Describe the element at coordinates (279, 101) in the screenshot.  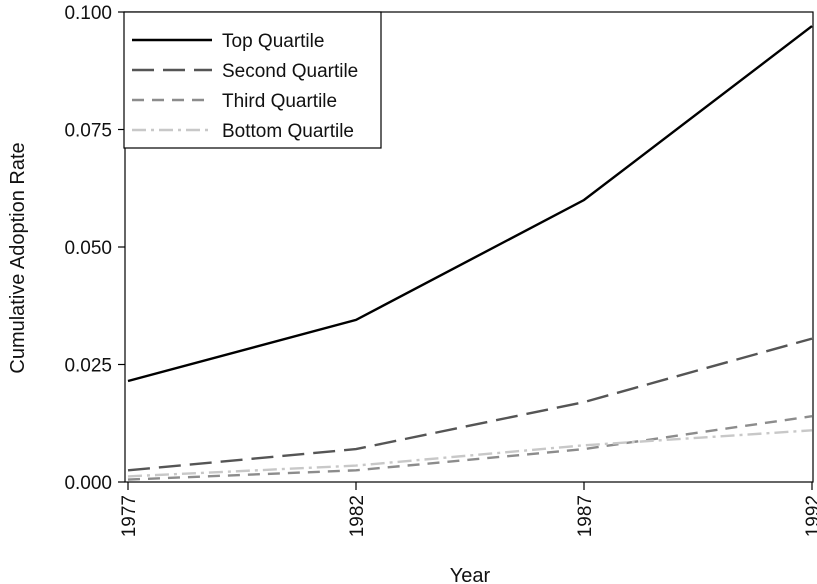
I see `legend-label: Third Quartile` at that location.